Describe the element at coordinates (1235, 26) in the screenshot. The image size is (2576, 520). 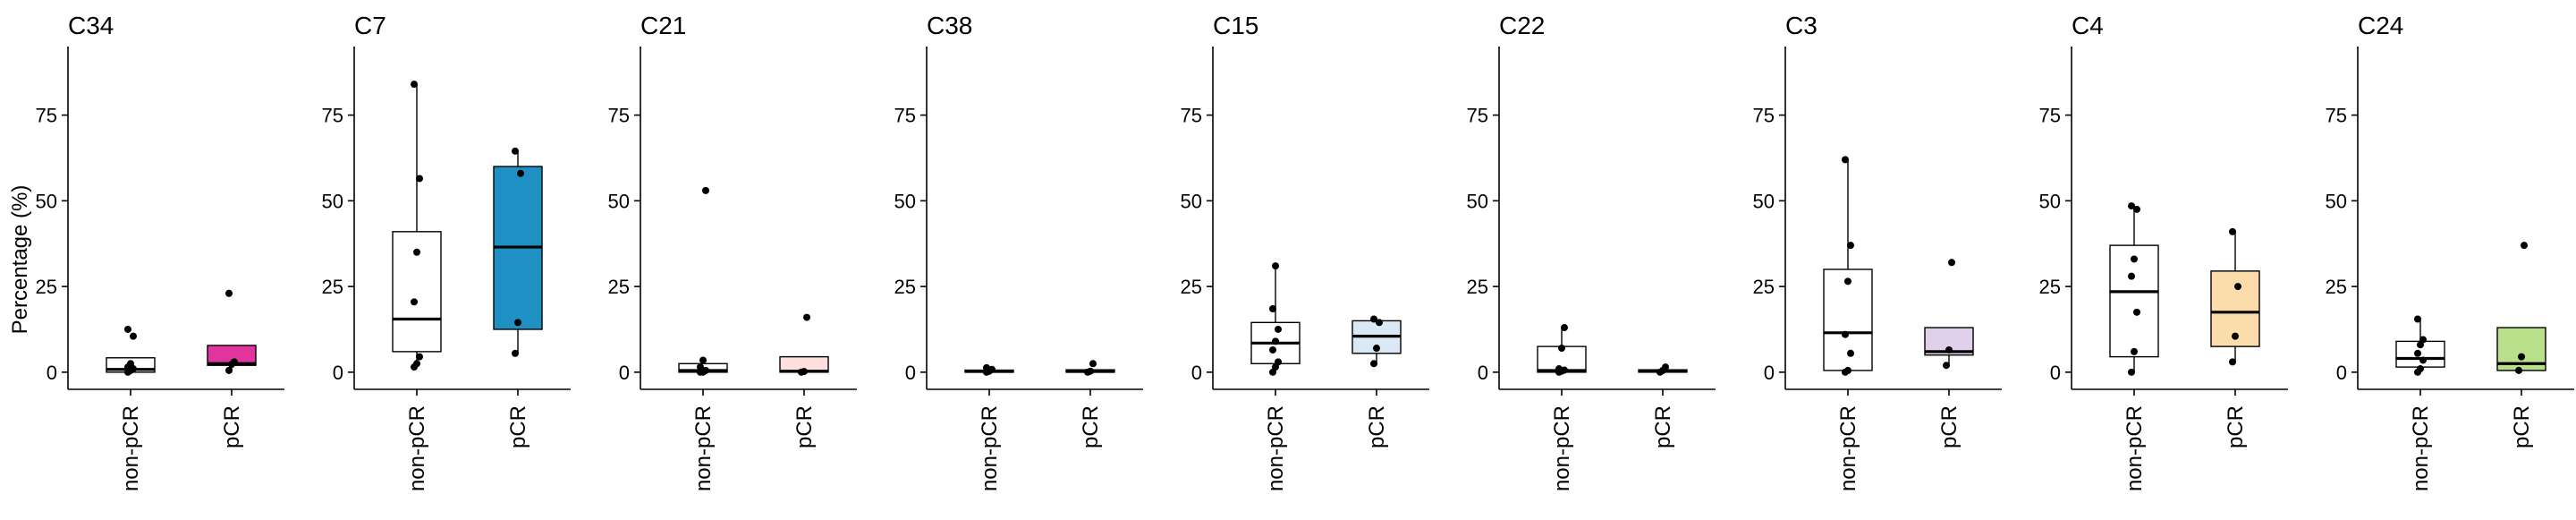
I see `panel-title: C15` at that location.